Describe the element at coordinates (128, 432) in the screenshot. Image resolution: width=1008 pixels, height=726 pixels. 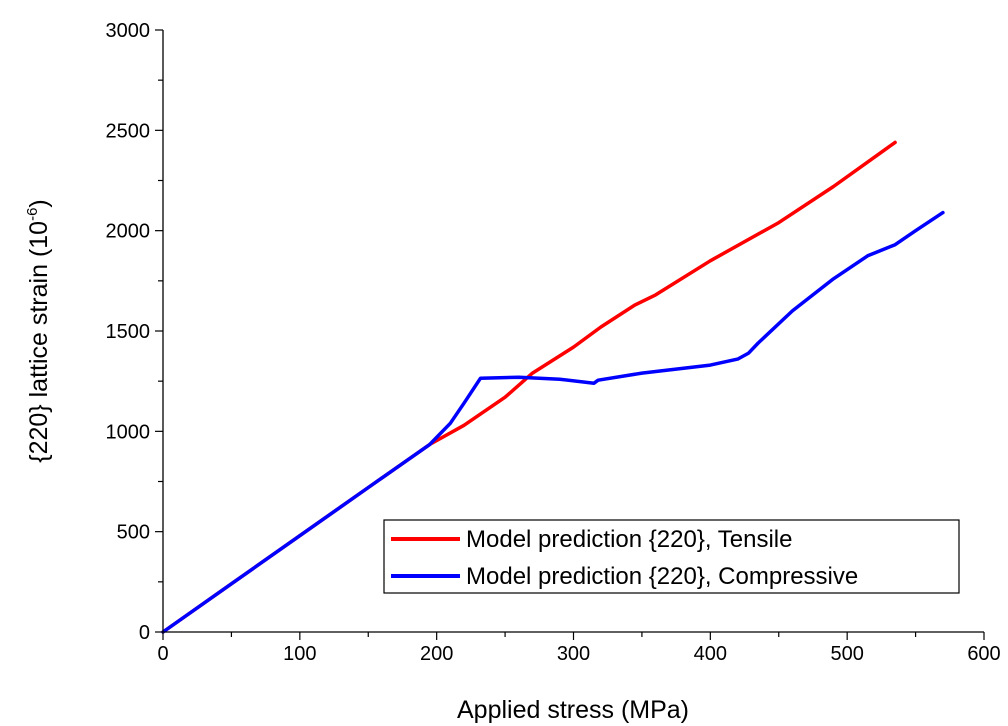
I see `y-tick-label: 1000` at that location.